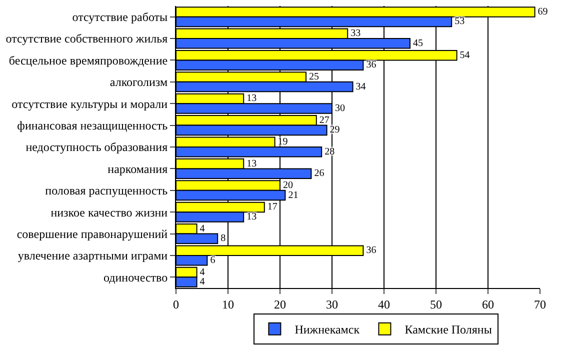 This screenshot has width=570, height=350. I want to click on x-tick-label: 40, so click(384, 304).